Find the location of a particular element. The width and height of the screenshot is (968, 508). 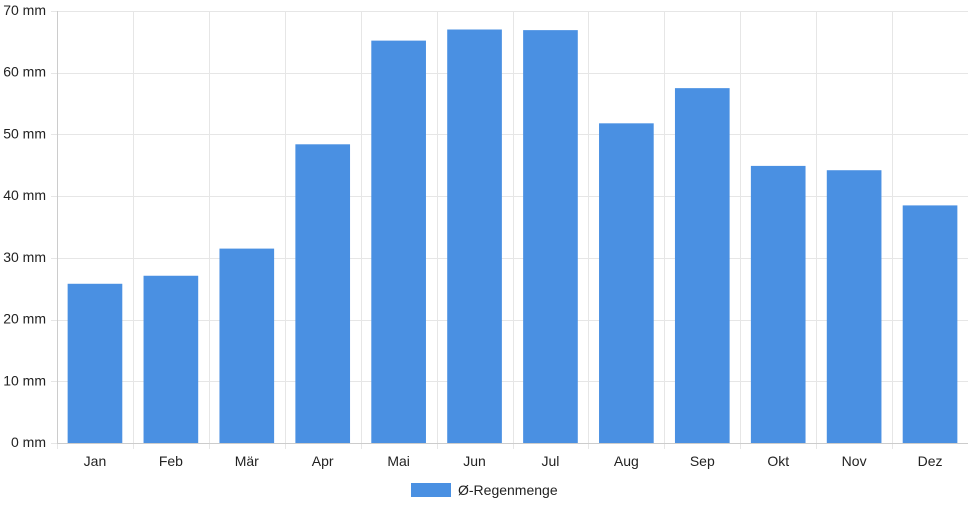

x-tick-label: Dez is located at coordinates (930, 461).